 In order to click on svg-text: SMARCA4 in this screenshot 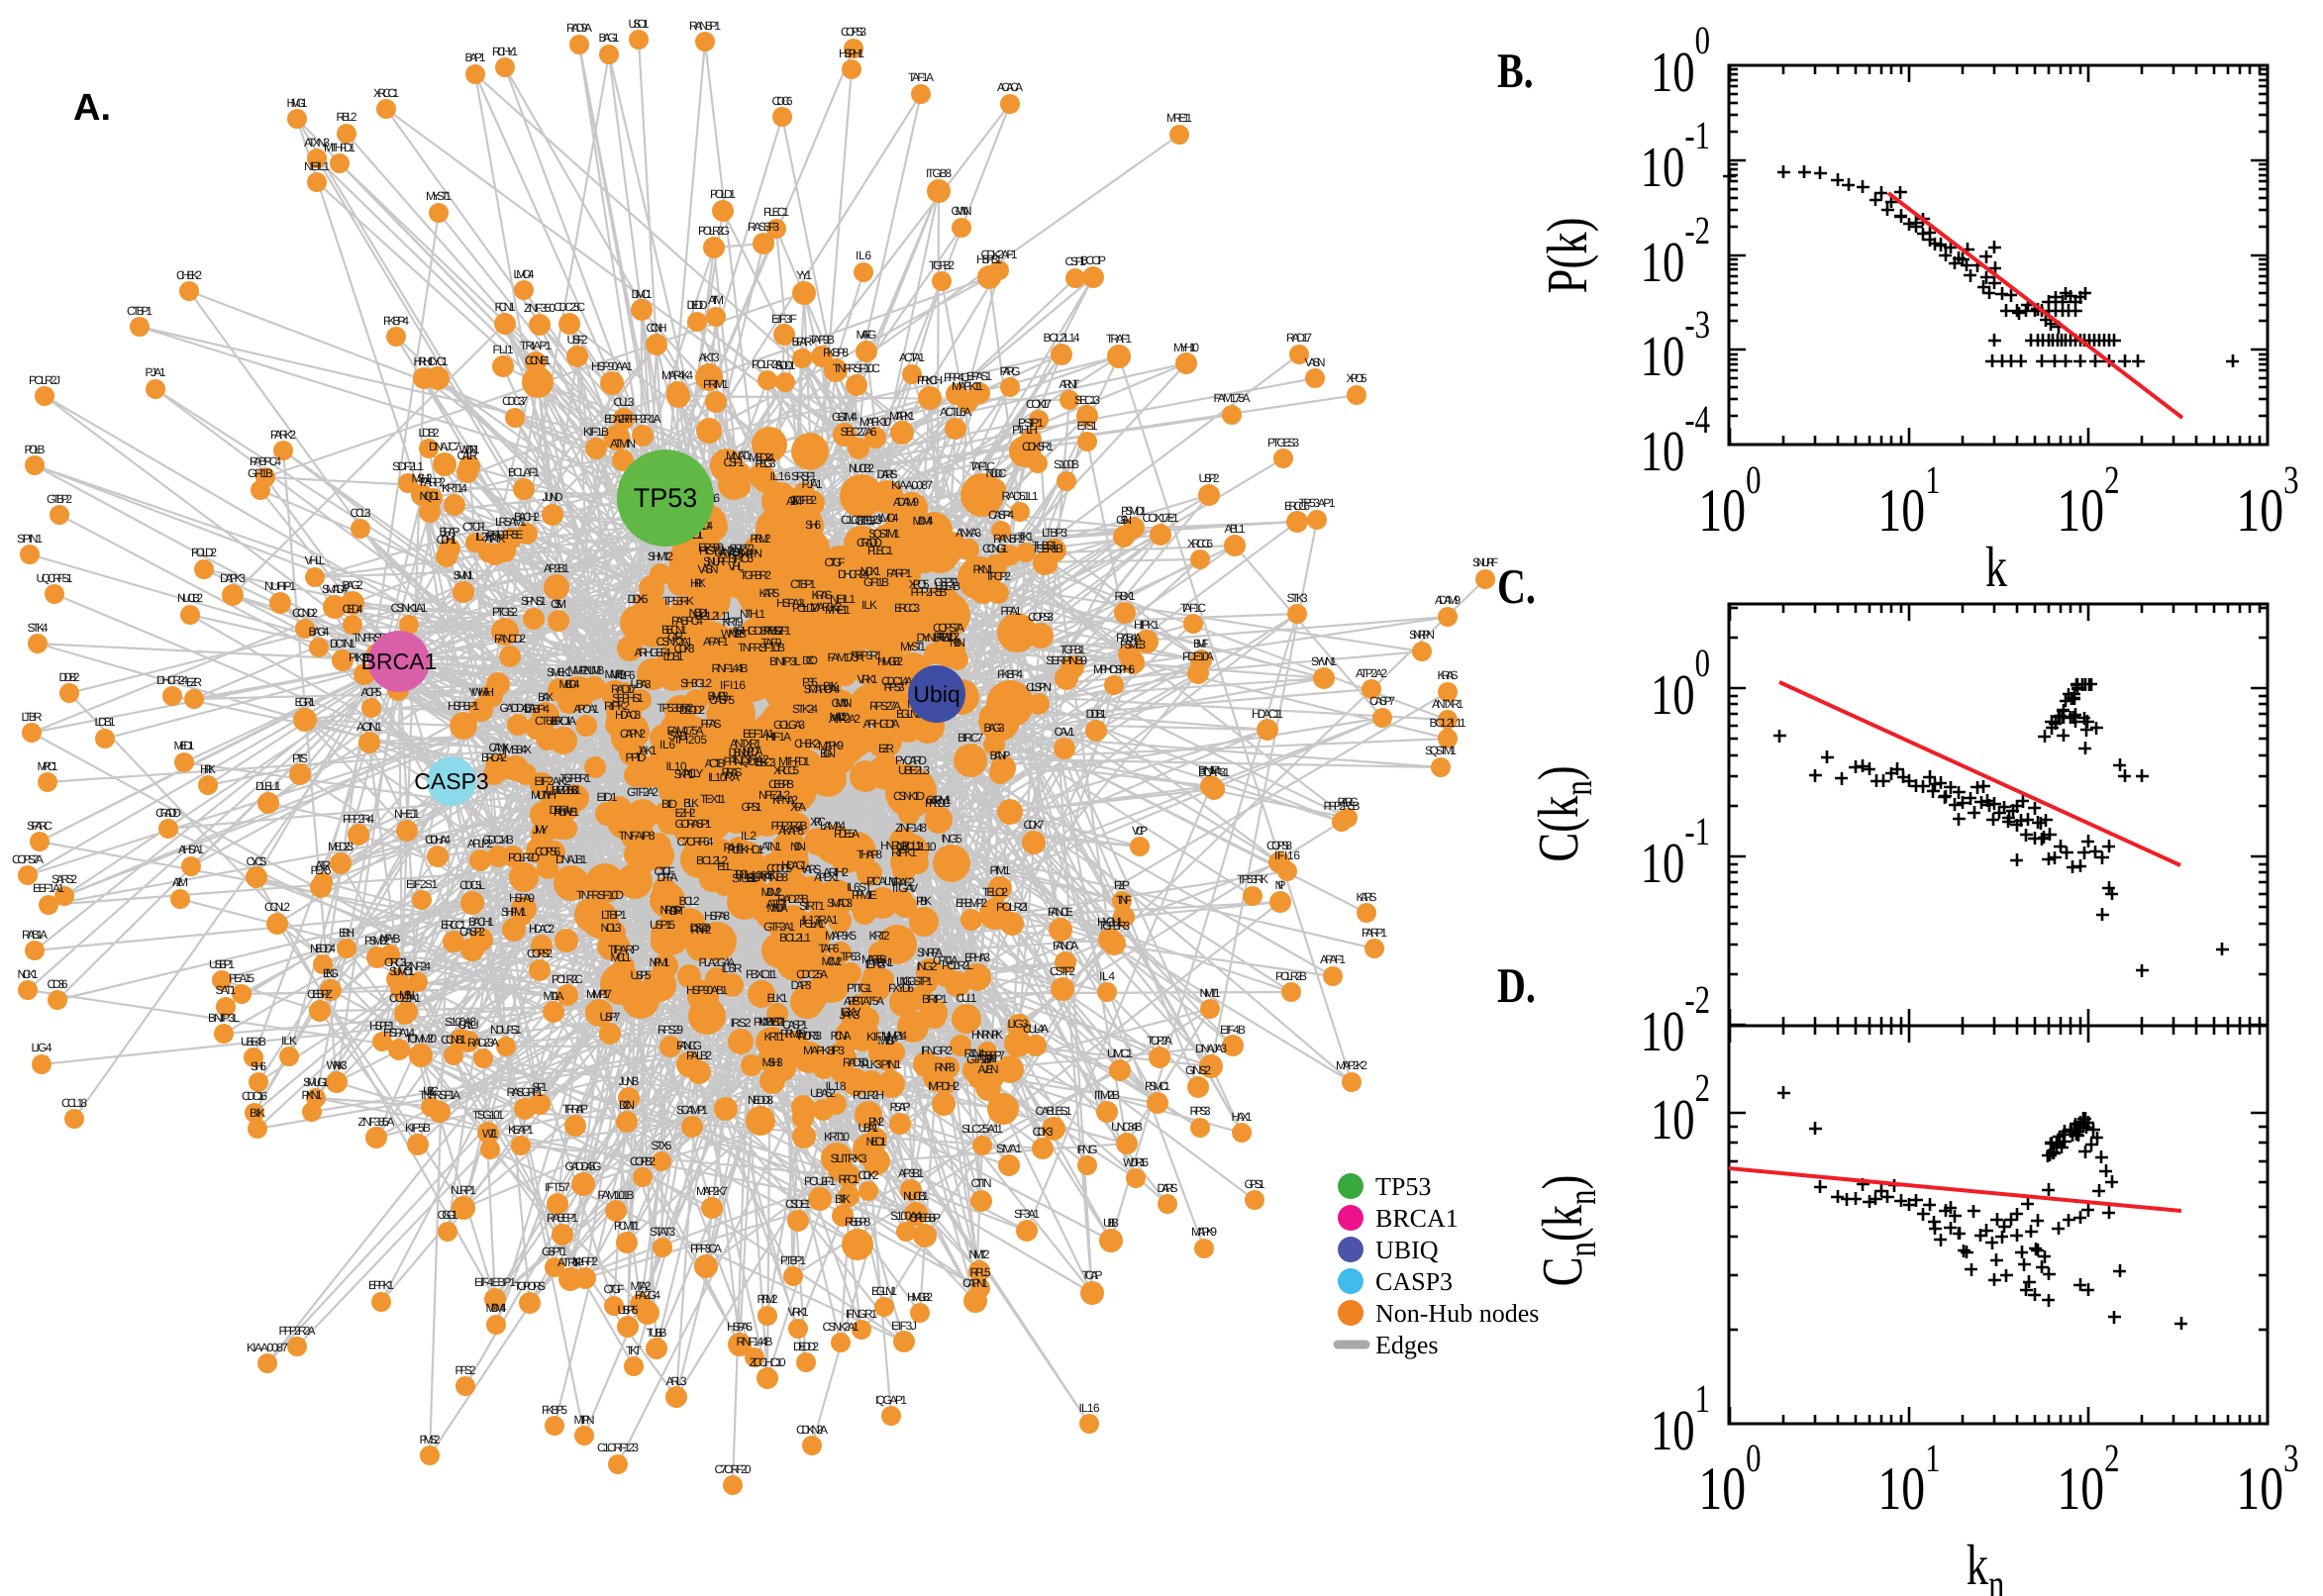, I will do `click(822, 689)`.